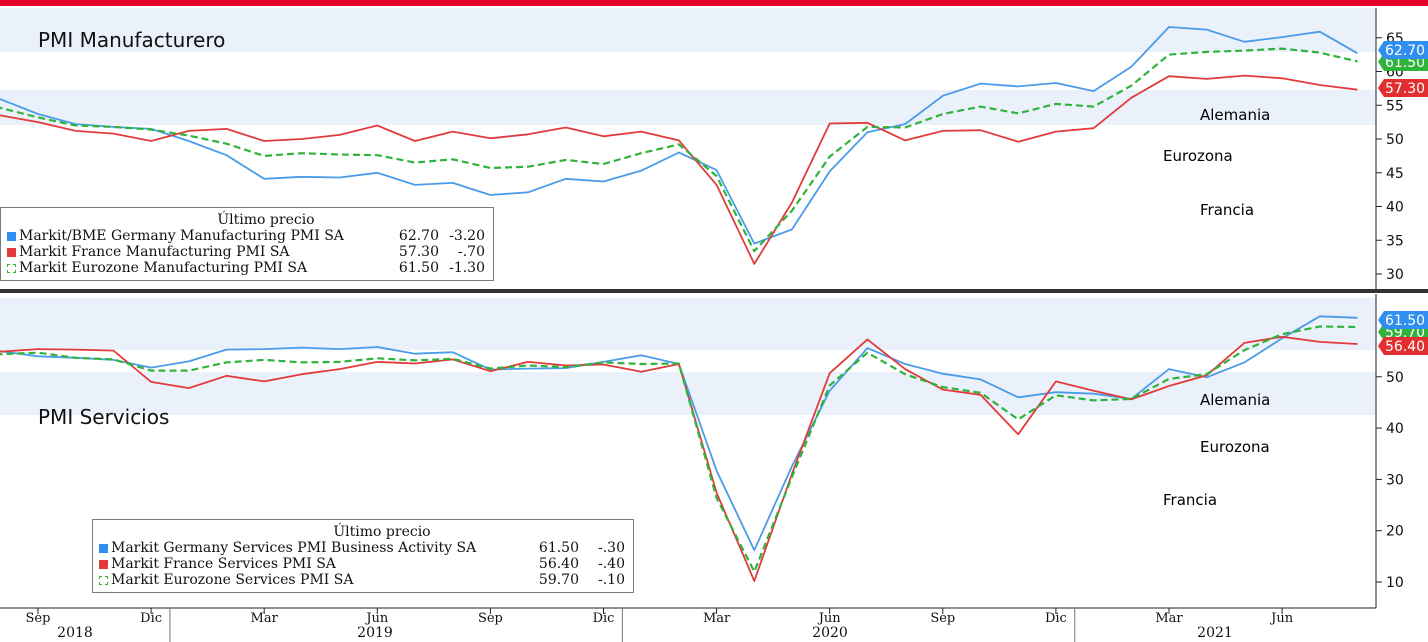 This screenshot has width=1428, height=642. I want to click on legend-series-name: Markit/BME Germany Manufacturing PMI SA, so click(181, 236).